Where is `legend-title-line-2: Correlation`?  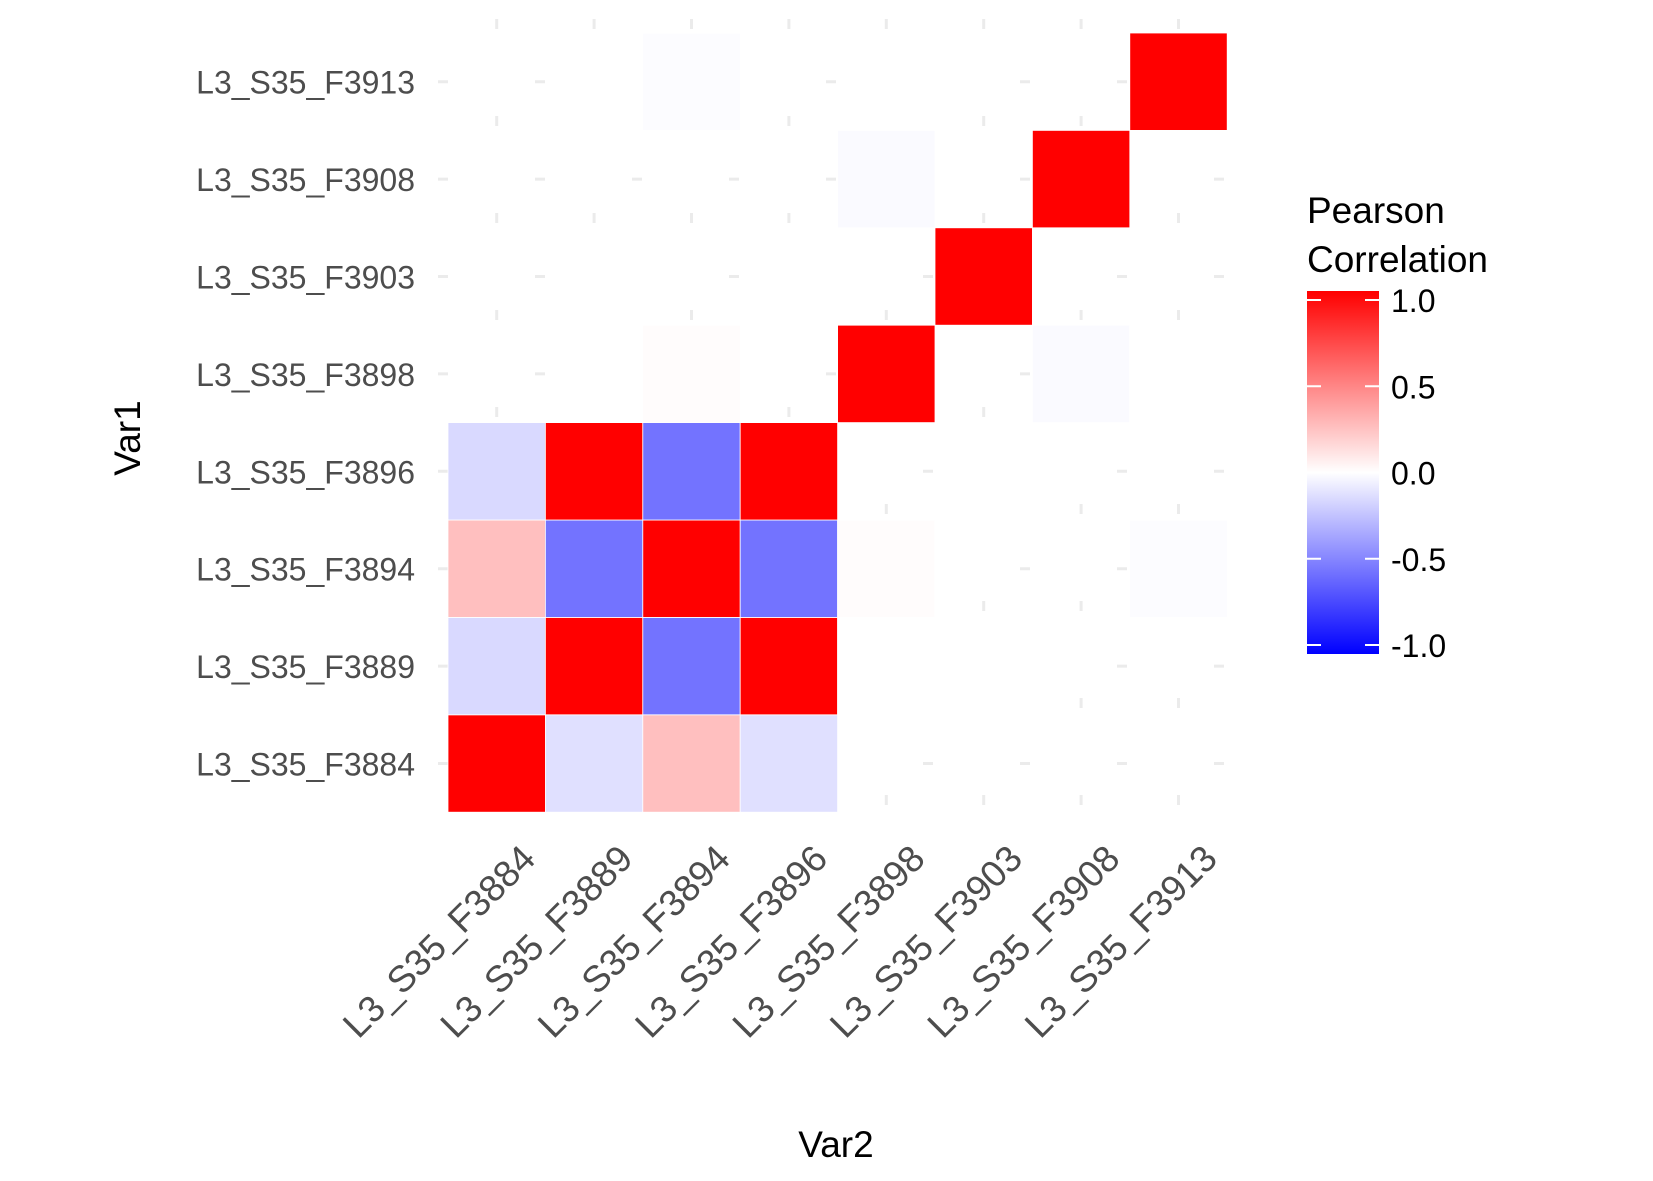 legend-title-line-2: Correlation is located at coordinates (1397, 259).